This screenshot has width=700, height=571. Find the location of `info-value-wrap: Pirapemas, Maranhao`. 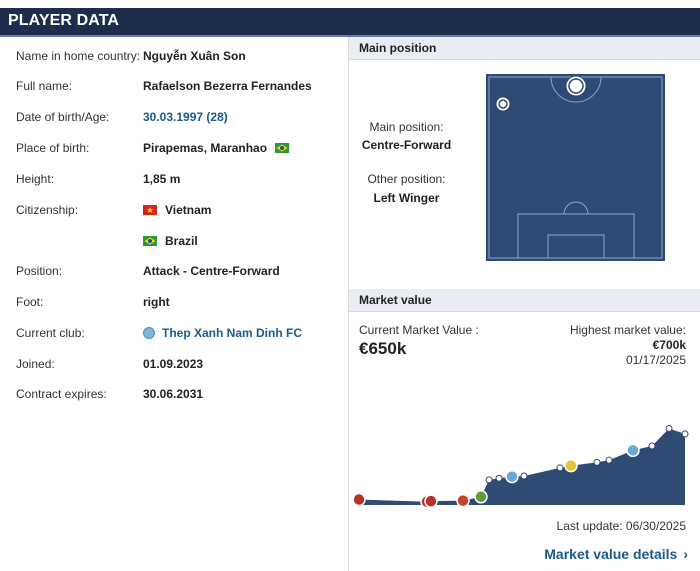

info-value-wrap: Pirapemas, Maranhao is located at coordinates (216, 148).